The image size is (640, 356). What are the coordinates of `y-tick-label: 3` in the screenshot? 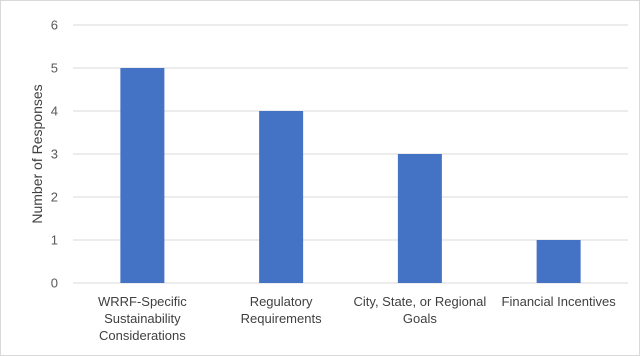 It's located at (54, 154).